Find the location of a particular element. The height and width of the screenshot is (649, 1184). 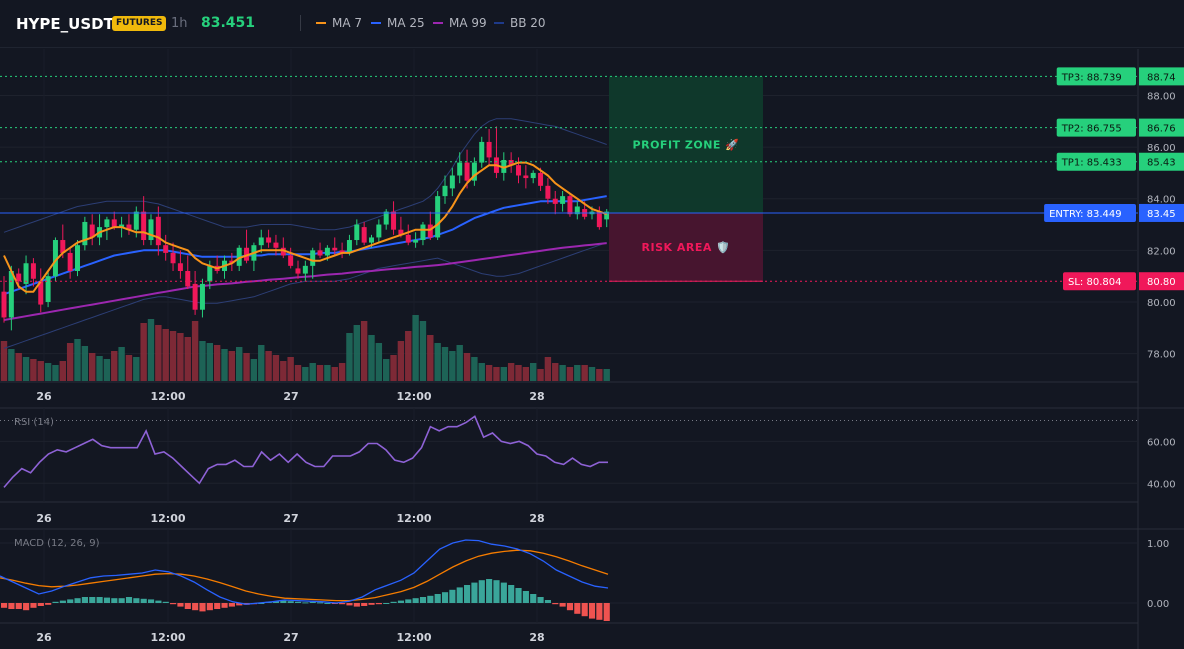

legend-ma99: MA 99 is located at coordinates (460, 23).